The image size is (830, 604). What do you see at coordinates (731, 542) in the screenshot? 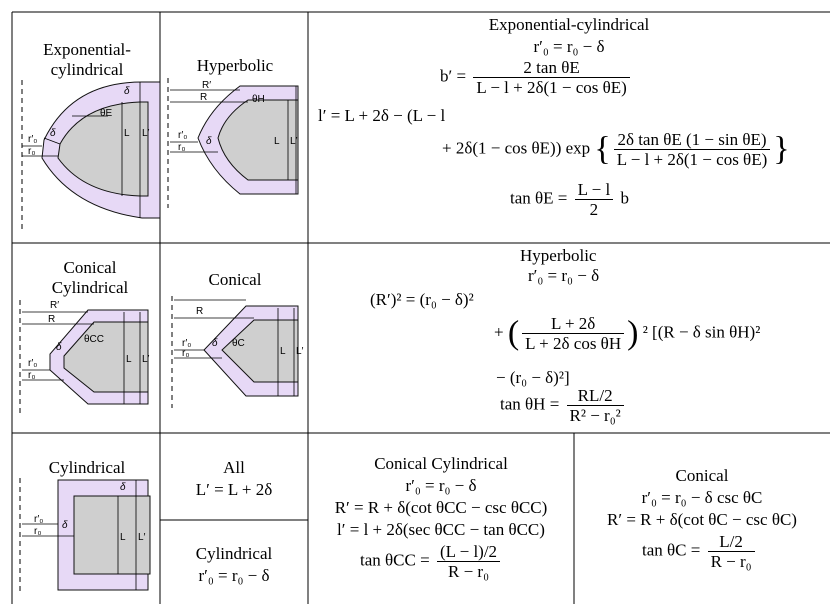
I see `c-tan-num: L/2` at bounding box center [731, 542].